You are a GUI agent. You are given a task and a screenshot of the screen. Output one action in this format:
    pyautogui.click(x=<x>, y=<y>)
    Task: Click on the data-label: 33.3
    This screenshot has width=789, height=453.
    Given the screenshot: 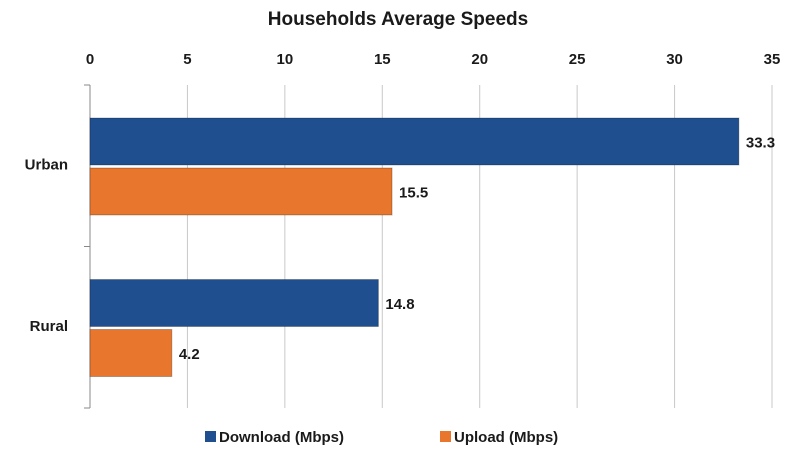 What is the action you would take?
    pyautogui.click(x=760, y=142)
    